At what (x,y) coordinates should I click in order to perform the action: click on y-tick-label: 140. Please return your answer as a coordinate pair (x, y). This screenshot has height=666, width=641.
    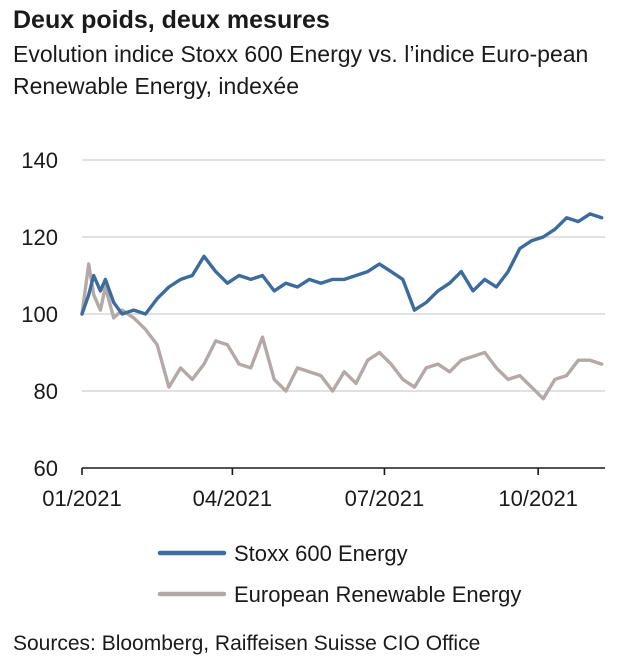
    Looking at the image, I should click on (39, 160).